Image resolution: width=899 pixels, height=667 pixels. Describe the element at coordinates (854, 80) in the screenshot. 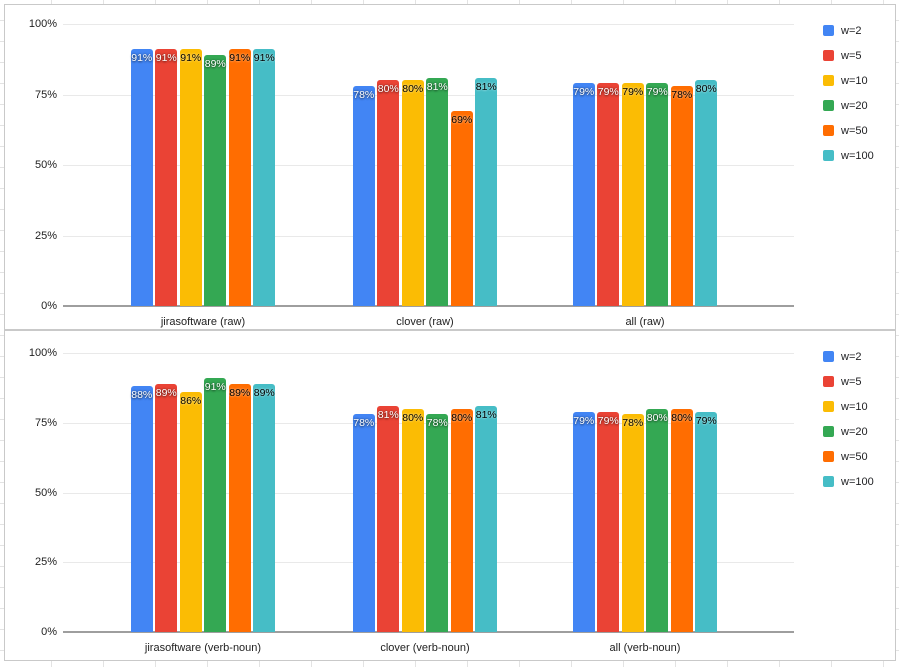

I see `legend-label: w=10` at that location.